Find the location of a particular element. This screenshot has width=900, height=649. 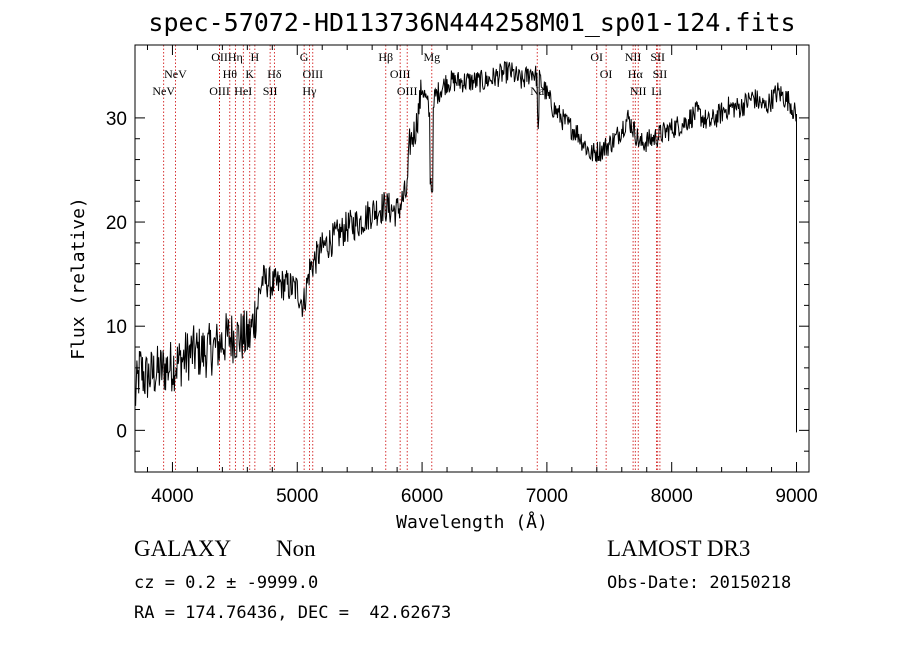

spectral-line-label: HeI is located at coordinates (243, 91).